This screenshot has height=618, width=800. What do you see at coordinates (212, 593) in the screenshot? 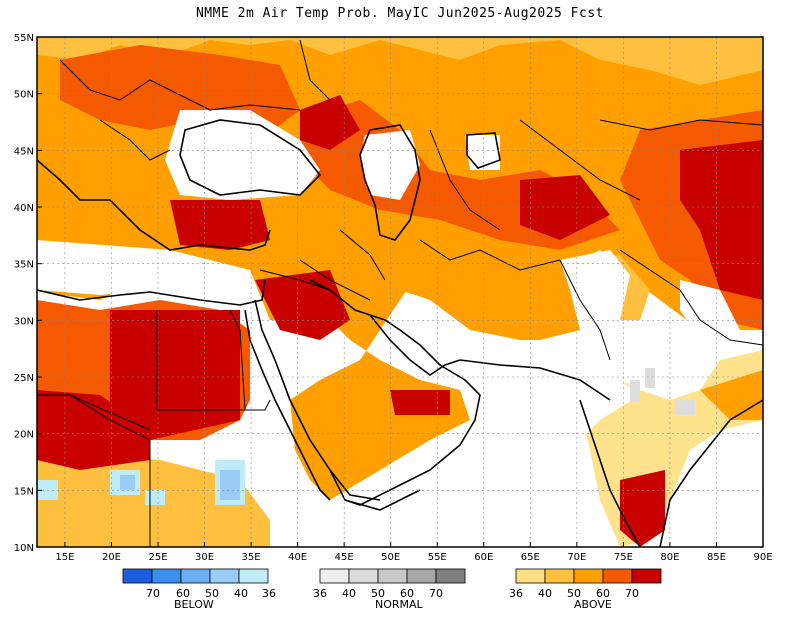
I see `legend-below-value: 50` at bounding box center [212, 593].